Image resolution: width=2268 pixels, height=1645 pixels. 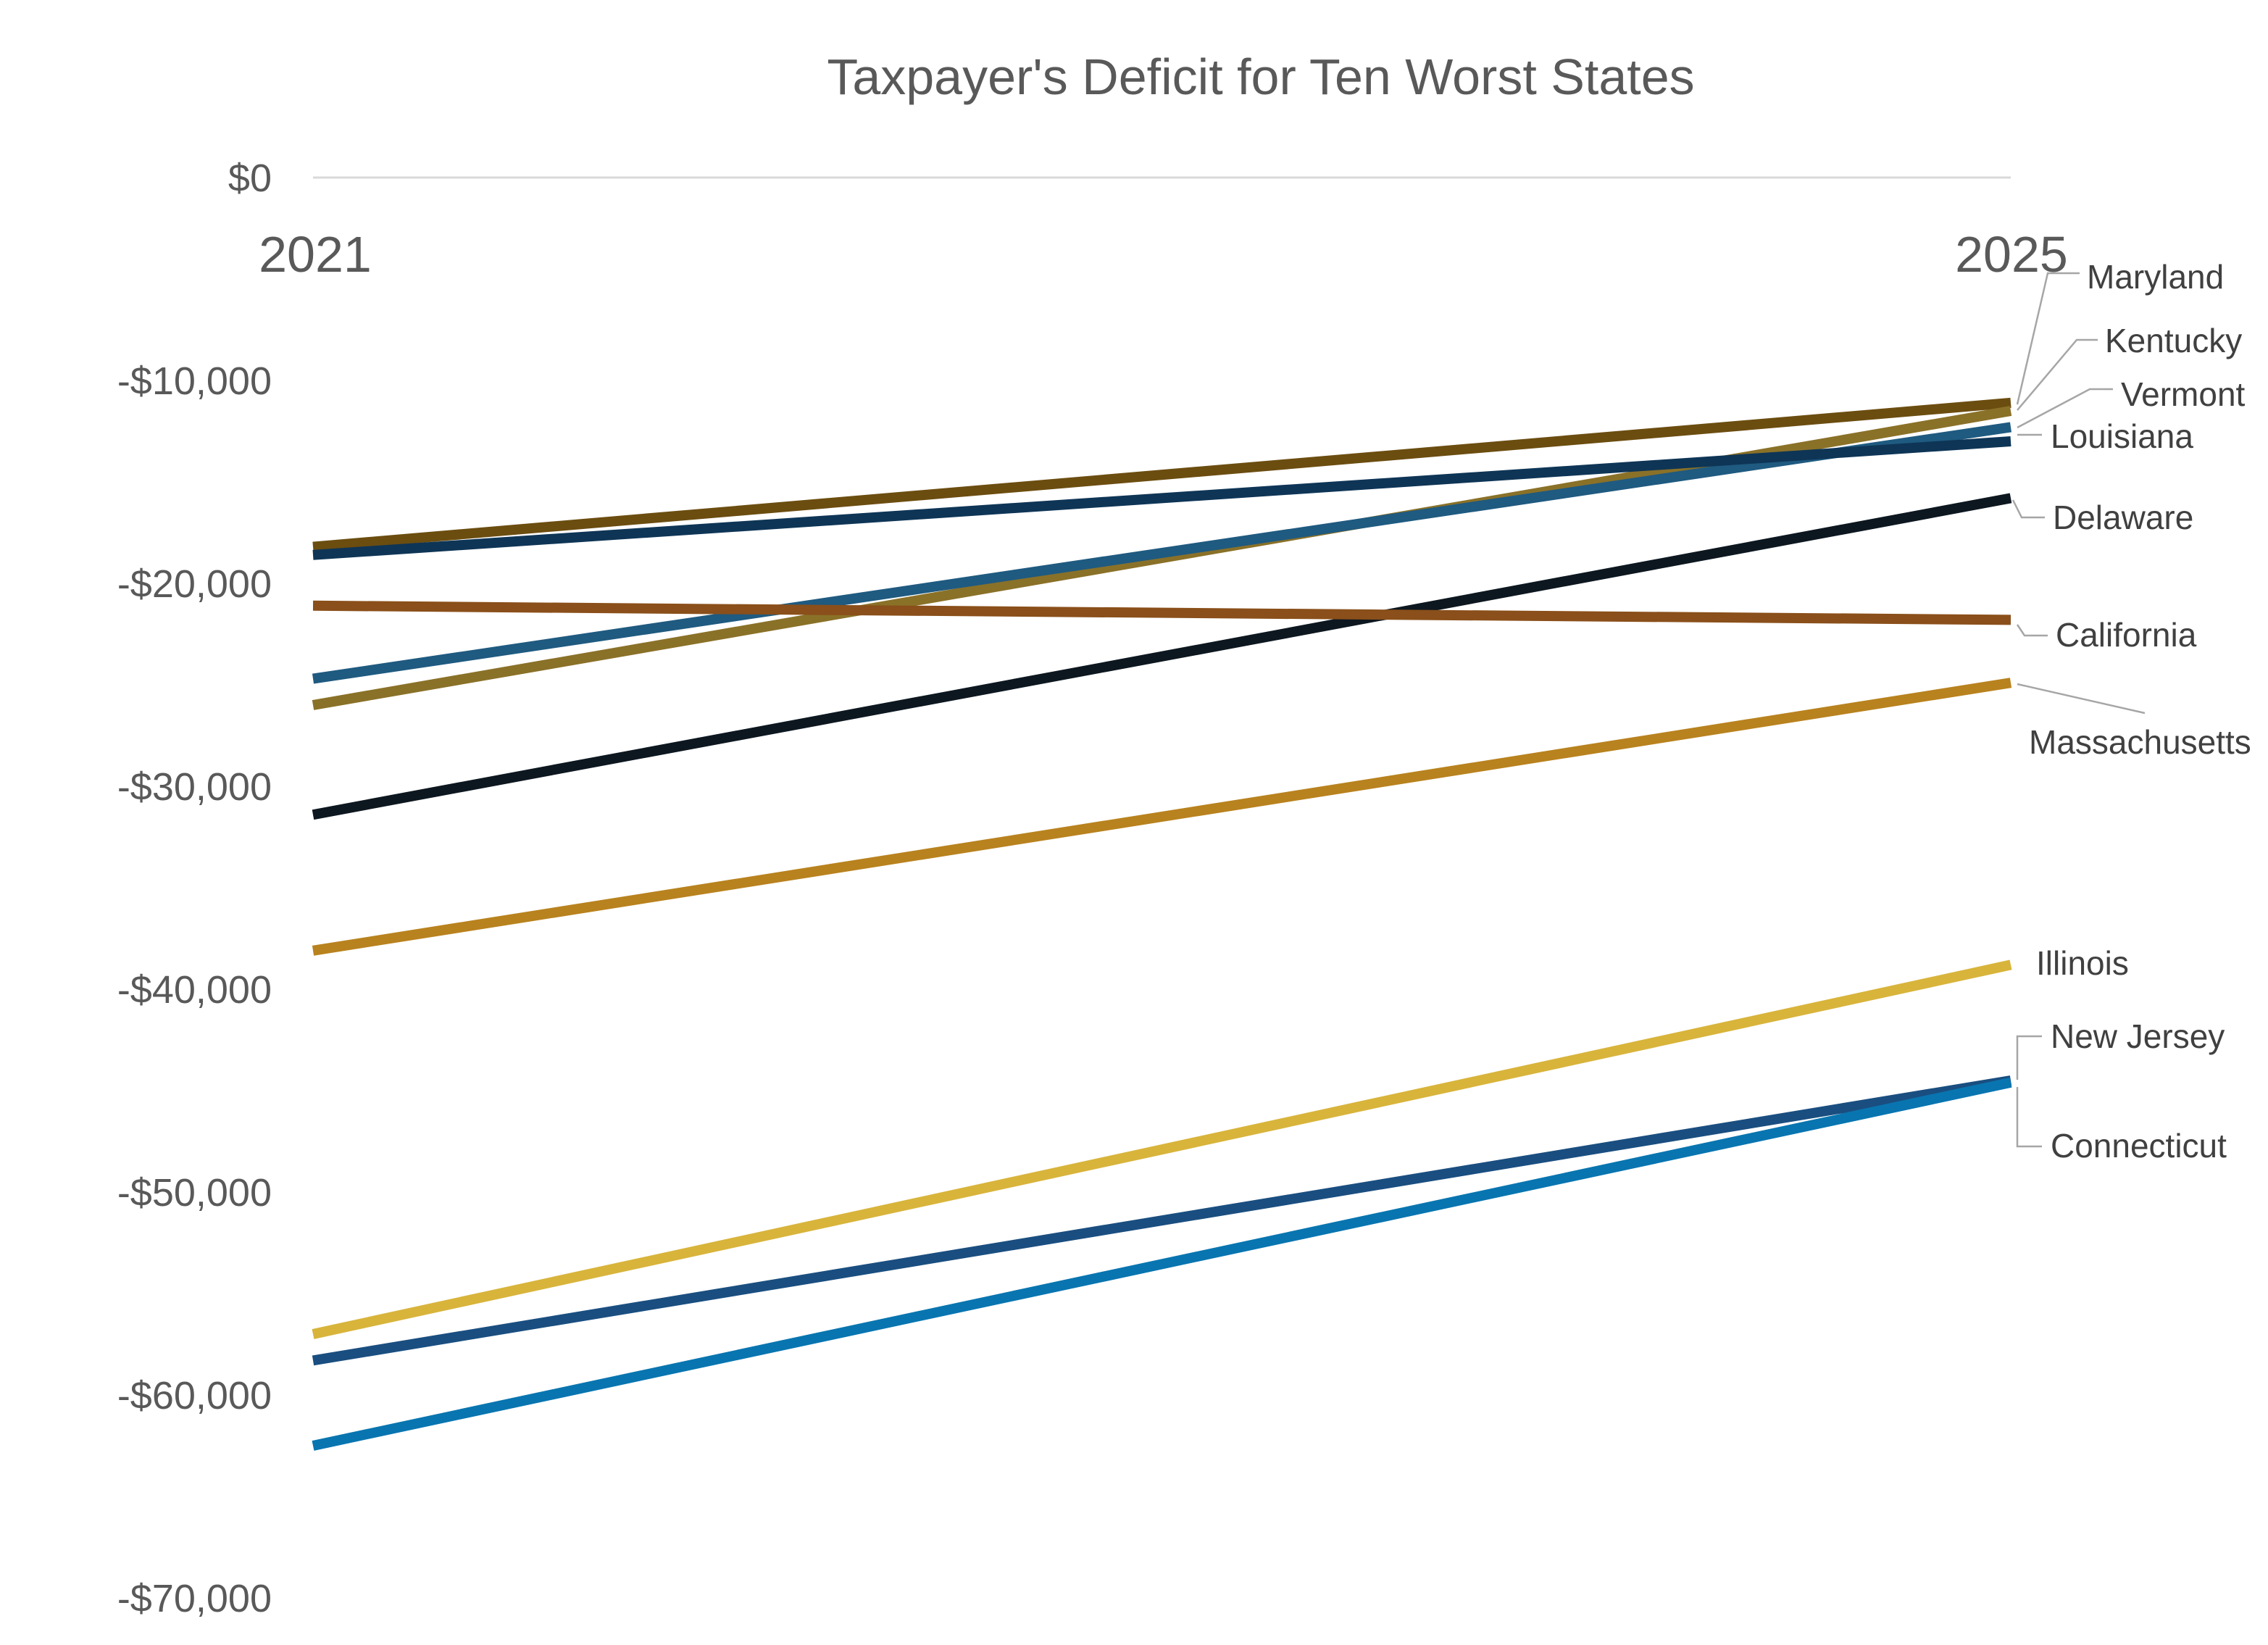 I want to click on chart-title: Taxpayer's Deficit for Ten Worst States, so click(x=1260, y=77).